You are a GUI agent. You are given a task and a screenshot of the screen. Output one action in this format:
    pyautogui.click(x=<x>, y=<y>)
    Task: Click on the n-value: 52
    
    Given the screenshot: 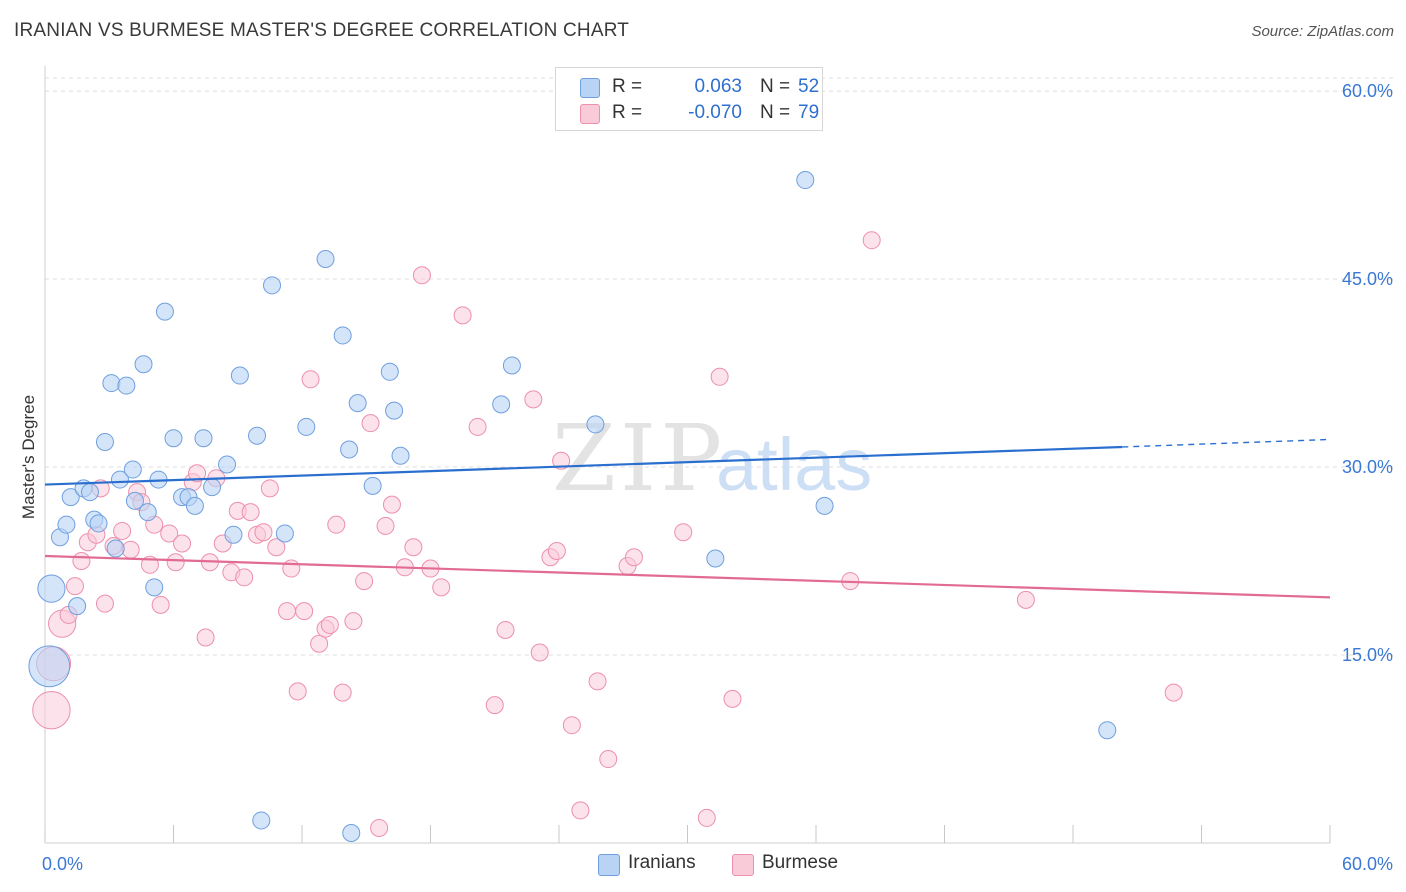 What is the action you would take?
    pyautogui.click(x=809, y=86)
    